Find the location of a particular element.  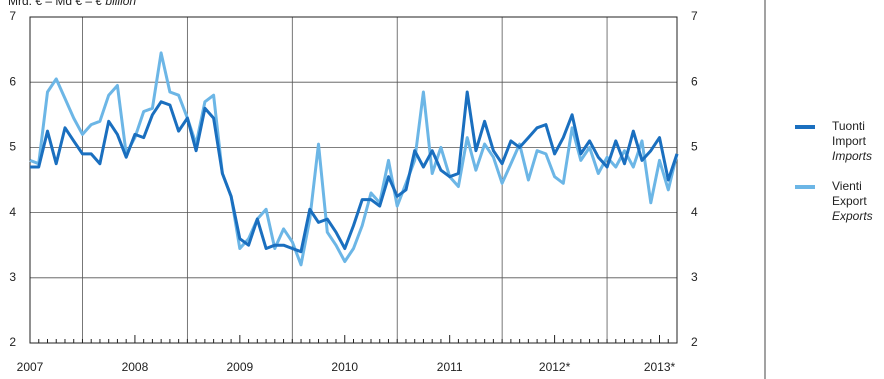

y-tick-label: 3 is located at coordinates (12, 277).